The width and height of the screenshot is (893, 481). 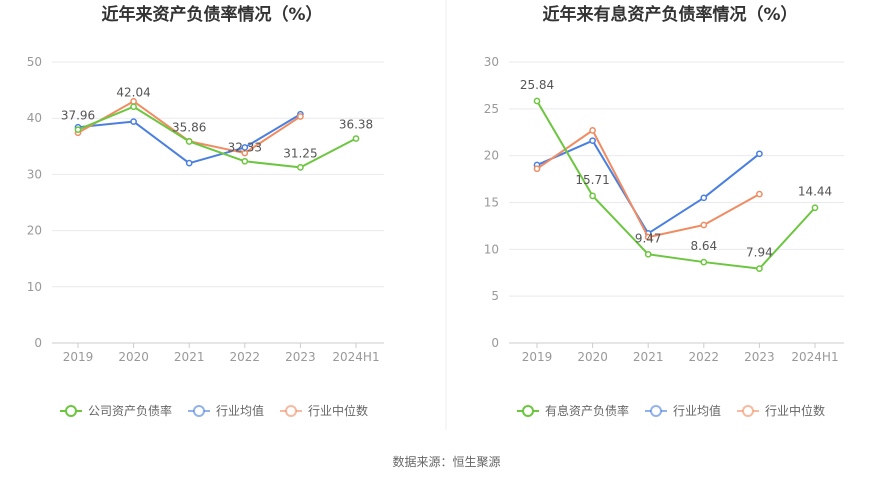 I want to click on data-label: 9.47, so click(x=648, y=238).